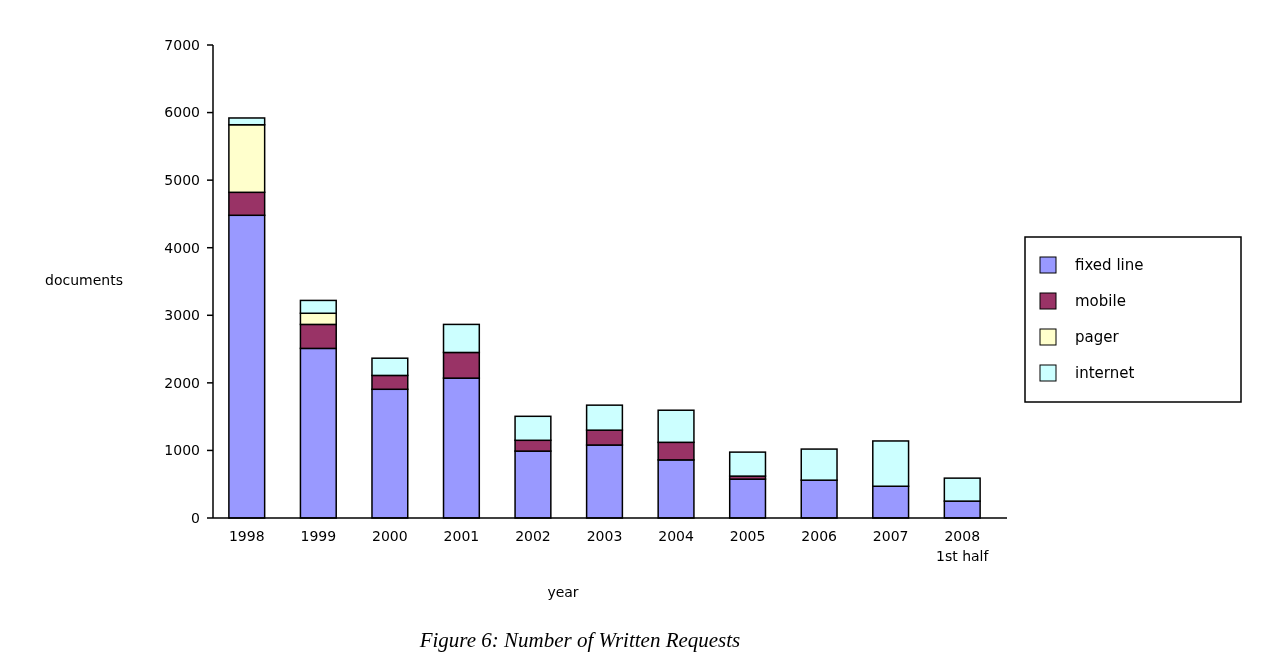 Image resolution: width=1262 pixels, height=657 pixels. What do you see at coordinates (182, 450) in the screenshot?
I see `y-tick-label: 1000` at bounding box center [182, 450].